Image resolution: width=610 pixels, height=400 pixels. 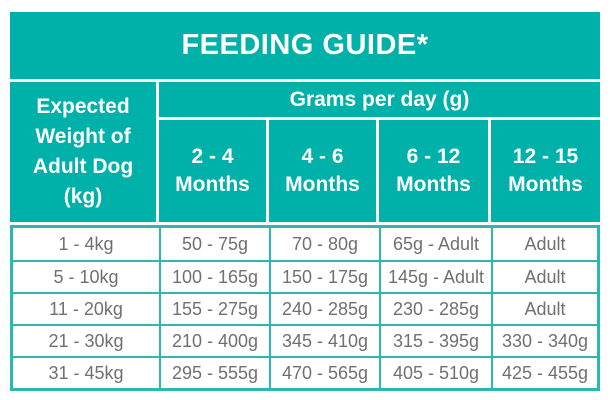 What do you see at coordinates (324, 308) in the screenshot?
I see `value-cell: 240 - 285g` at bounding box center [324, 308].